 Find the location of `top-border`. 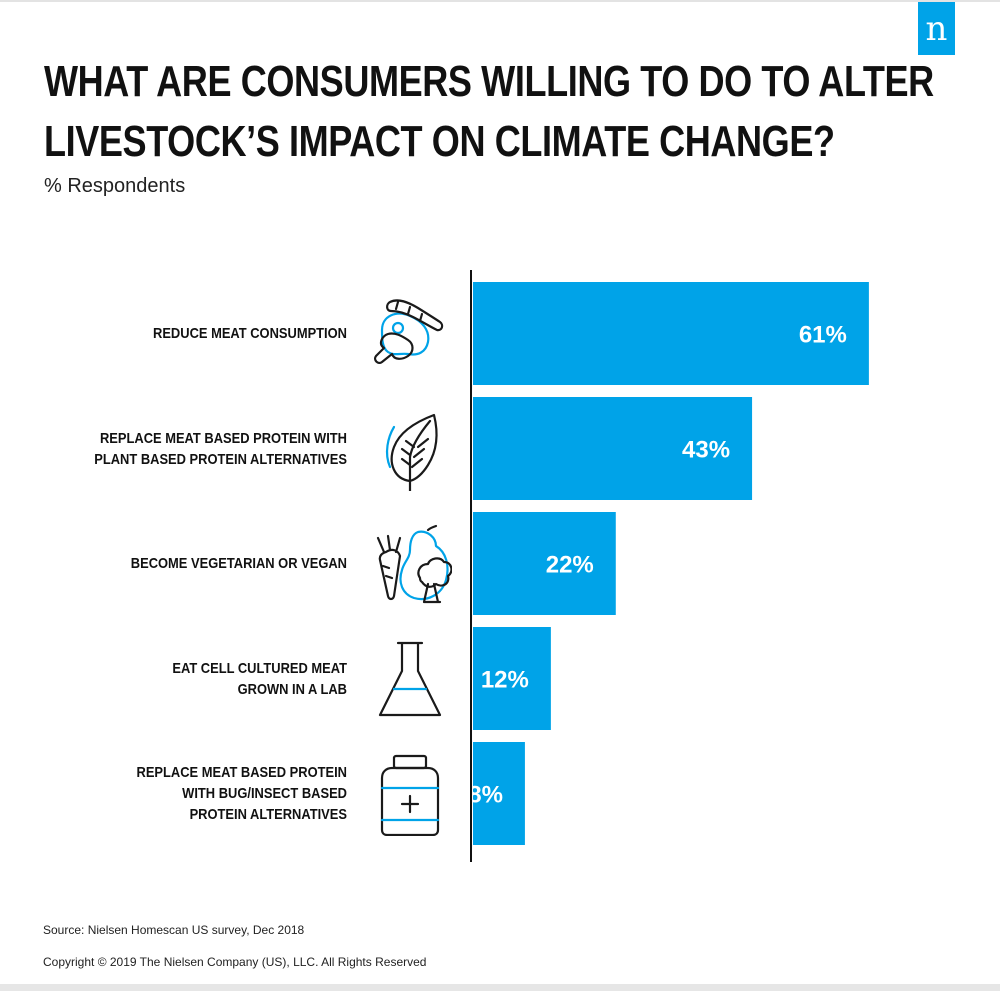

top-border is located at coordinates (500, 1).